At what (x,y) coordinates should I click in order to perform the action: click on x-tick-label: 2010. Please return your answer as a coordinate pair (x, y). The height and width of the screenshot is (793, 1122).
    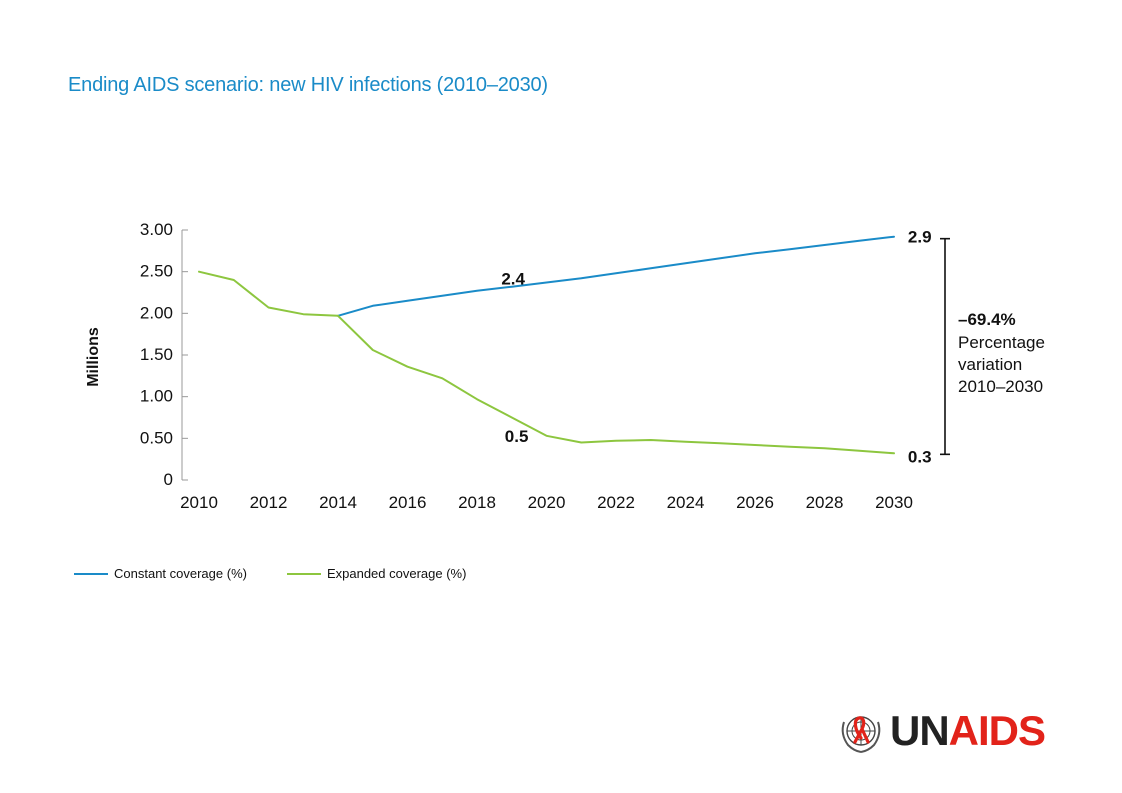
    Looking at the image, I should click on (199, 502).